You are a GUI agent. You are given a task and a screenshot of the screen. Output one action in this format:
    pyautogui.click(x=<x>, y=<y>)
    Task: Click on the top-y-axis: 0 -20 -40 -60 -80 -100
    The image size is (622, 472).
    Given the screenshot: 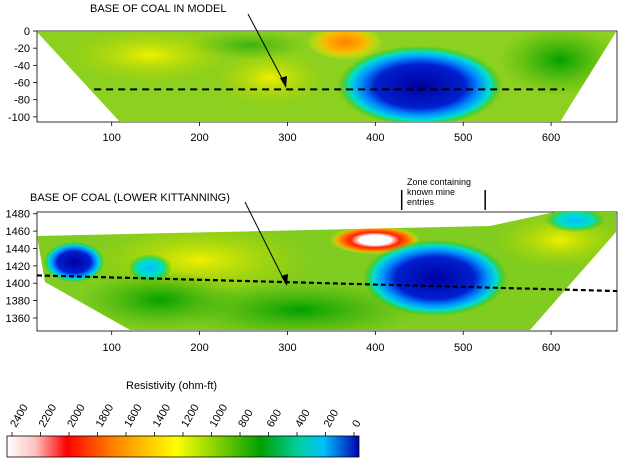 What is the action you would take?
    pyautogui.click(x=22, y=75)
    